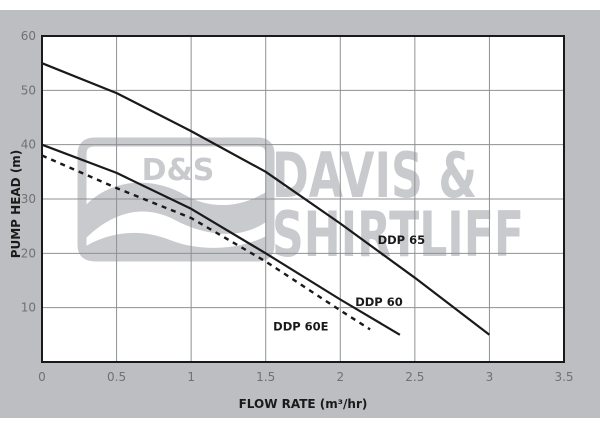 This screenshot has height=427, width=600. What do you see at coordinates (305, 377) in the screenshot?
I see `x-axis-ticks: 0 0.5 1 1.5 2 2.5 3 3.5` at bounding box center [305, 377].